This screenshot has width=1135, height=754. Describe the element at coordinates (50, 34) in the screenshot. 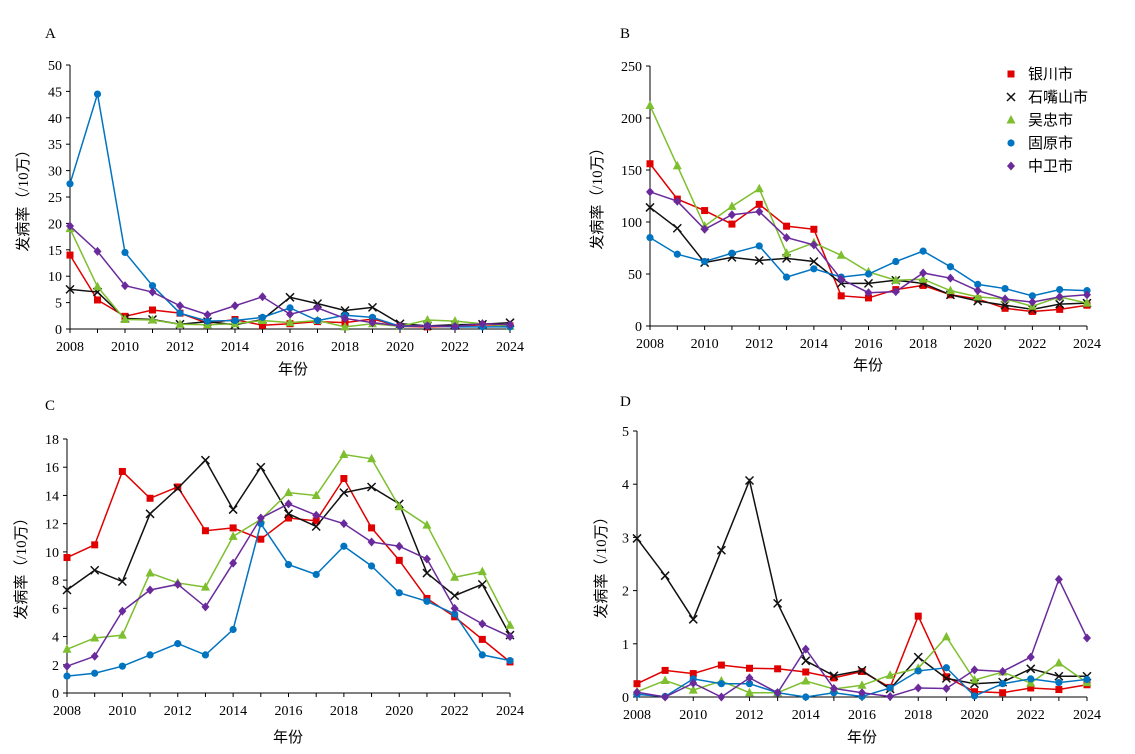

I see `panel-letter: A` at that location.